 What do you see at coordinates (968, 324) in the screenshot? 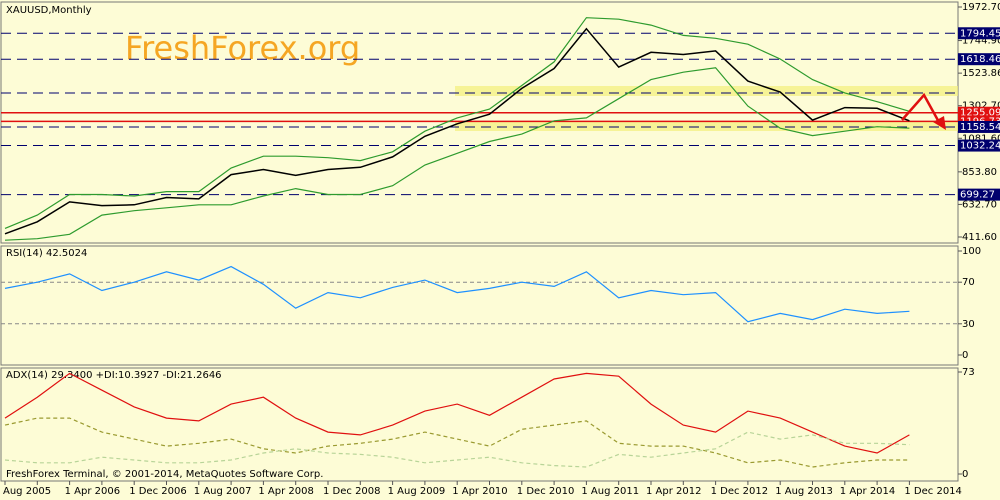
I see `y-tick-label: 30` at bounding box center [968, 324].